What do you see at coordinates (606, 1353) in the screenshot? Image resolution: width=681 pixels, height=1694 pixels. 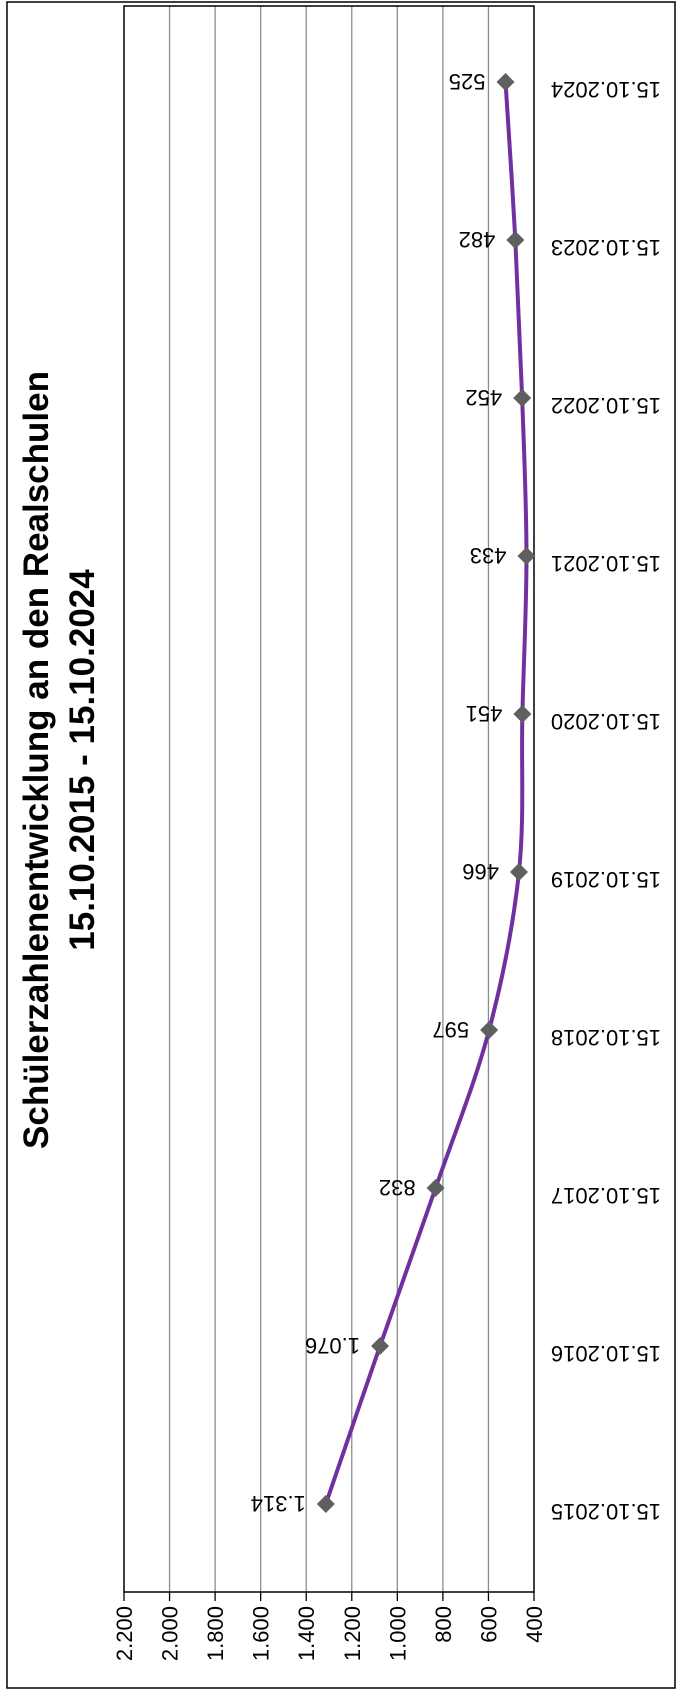 I see `x-tick-label: 15.10.2016` at bounding box center [606, 1353].